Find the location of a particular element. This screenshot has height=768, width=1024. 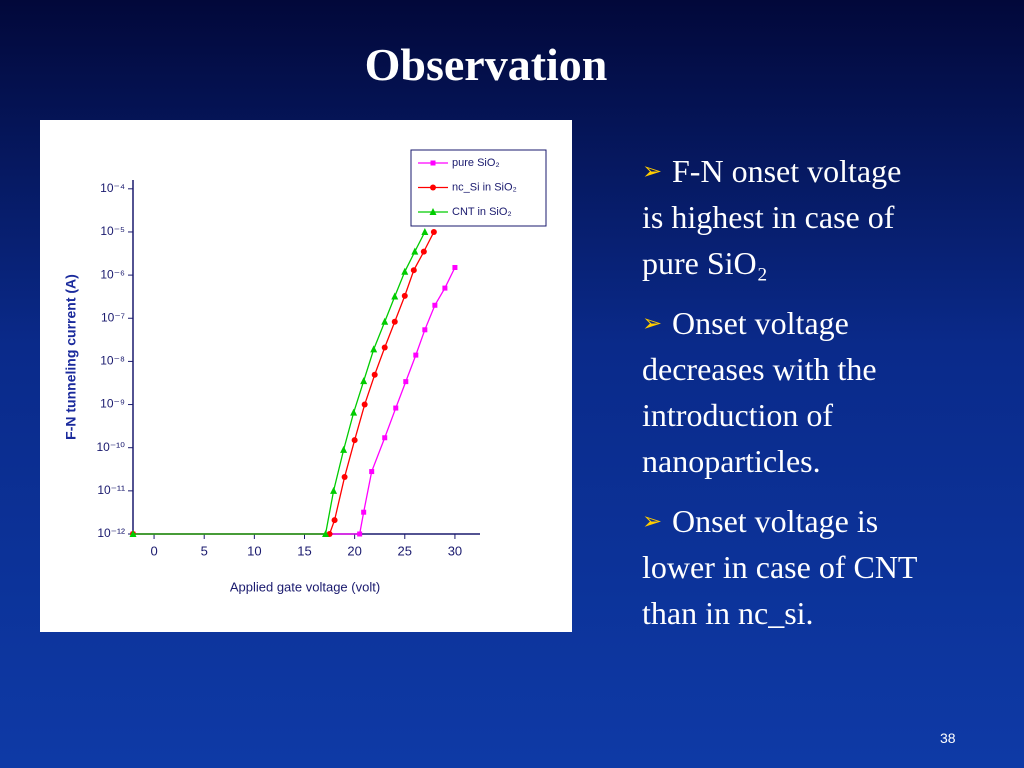

legend-label: CNT in SiO₂ is located at coordinates (482, 212).